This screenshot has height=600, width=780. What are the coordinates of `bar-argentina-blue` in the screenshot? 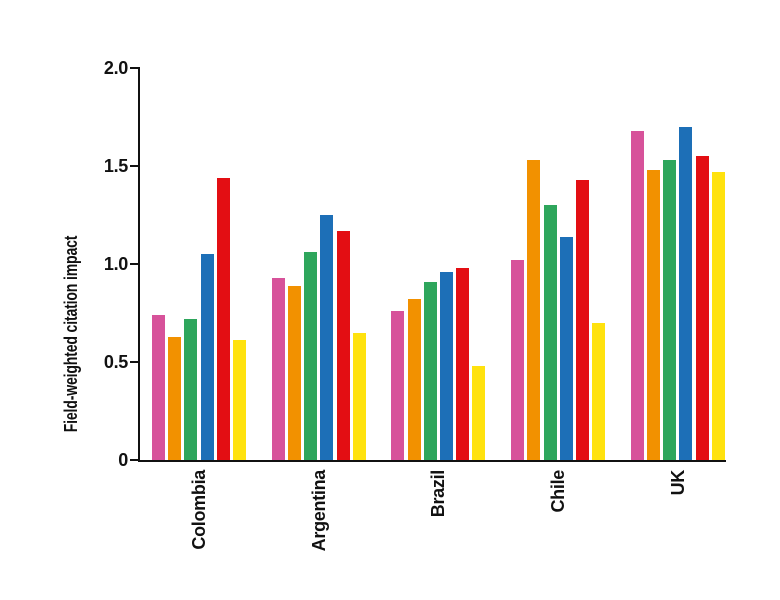 It's located at (327, 337).